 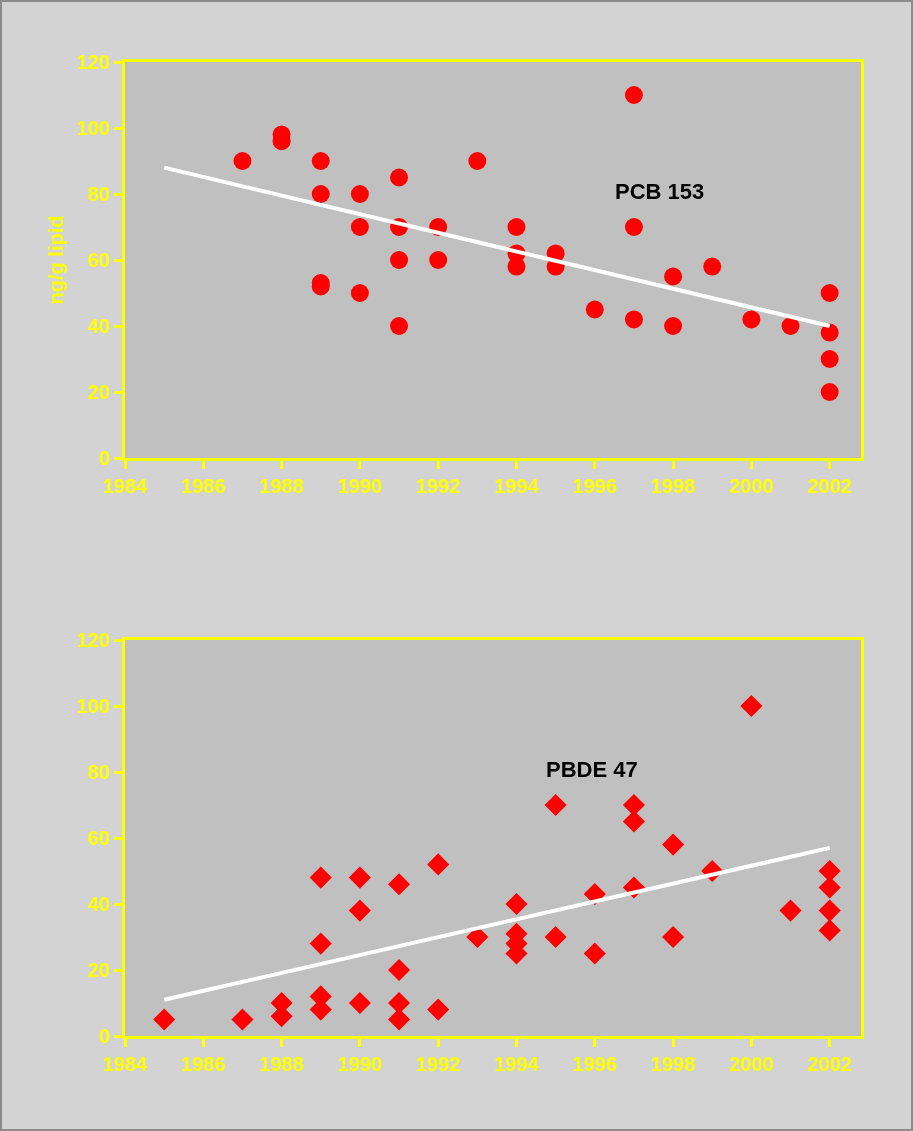 I want to click on annotation: PCB 153, so click(x=660, y=191).